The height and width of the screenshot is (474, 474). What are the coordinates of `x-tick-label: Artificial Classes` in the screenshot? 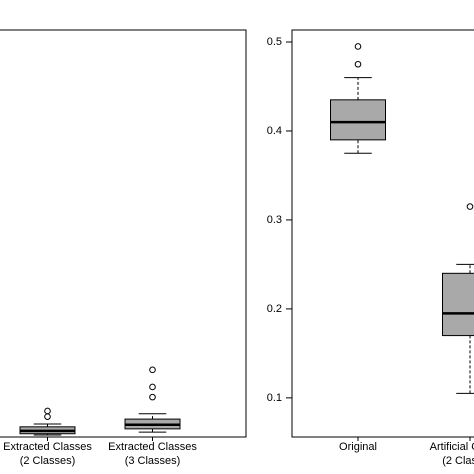 It's located at (452, 447).